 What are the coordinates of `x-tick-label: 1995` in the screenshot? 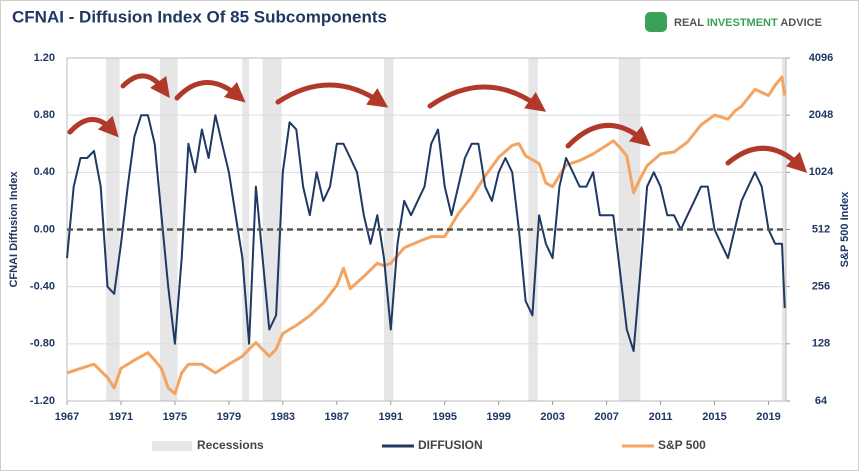 It's located at (444, 417).